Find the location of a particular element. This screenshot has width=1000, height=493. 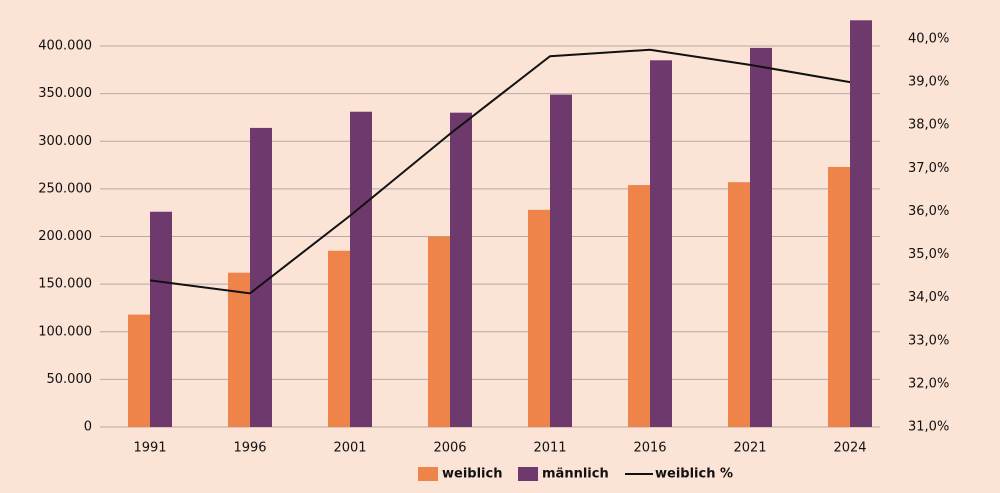

x-tick-label: 2024 is located at coordinates (849, 448).